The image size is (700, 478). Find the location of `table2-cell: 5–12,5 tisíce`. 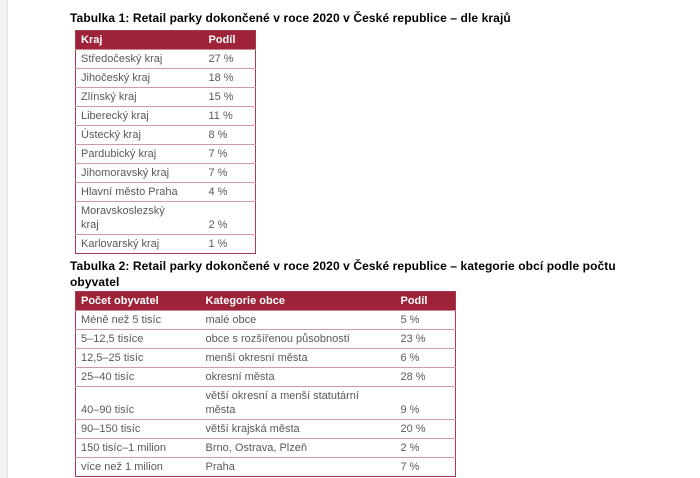

table2-cell: 5–12,5 tisíce is located at coordinates (138, 339).